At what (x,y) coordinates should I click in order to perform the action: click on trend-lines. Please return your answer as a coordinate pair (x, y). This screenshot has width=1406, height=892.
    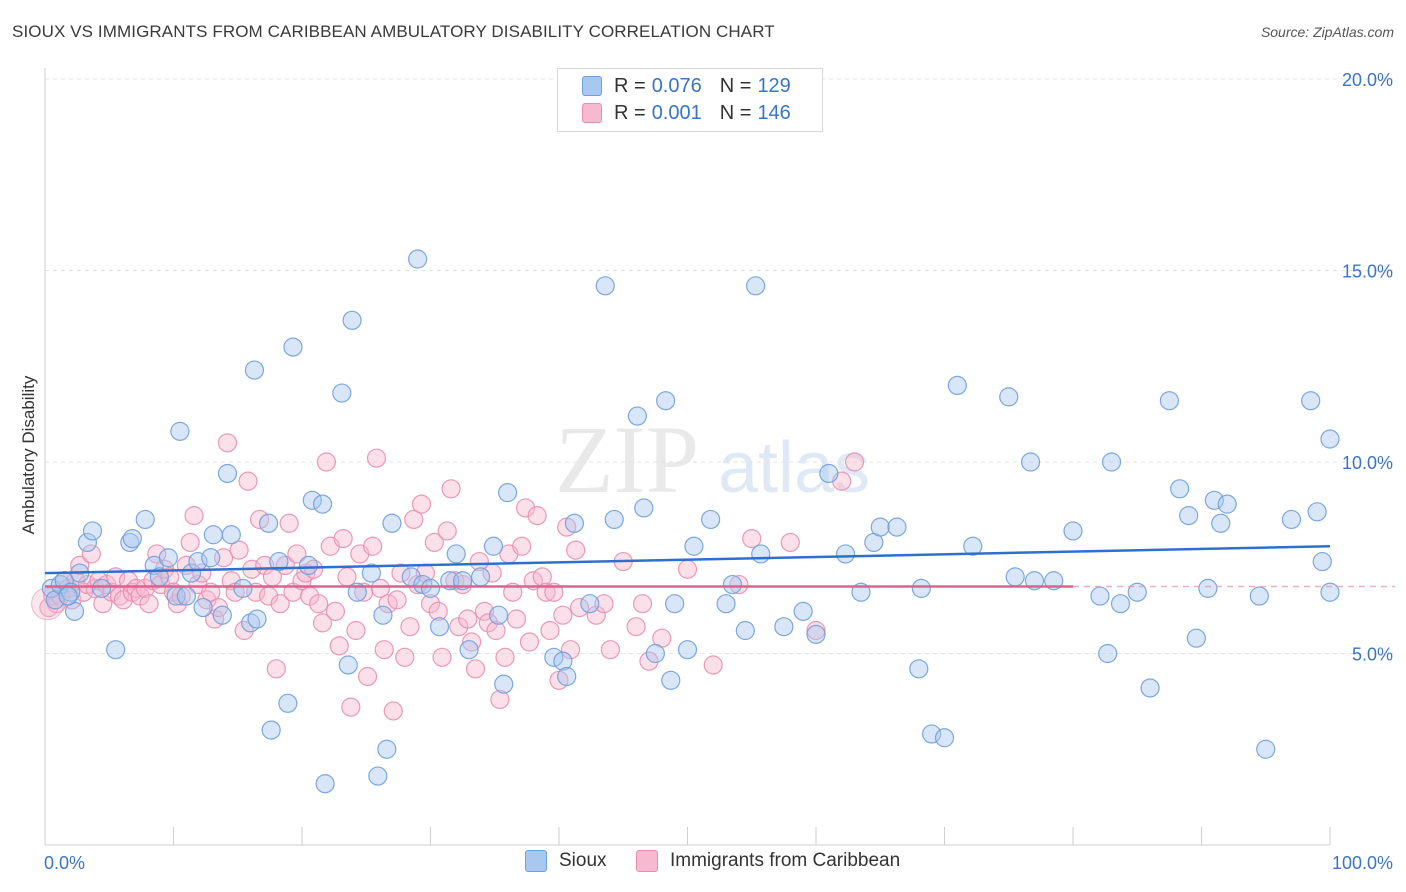
    Looking at the image, I should click on (719, 566).